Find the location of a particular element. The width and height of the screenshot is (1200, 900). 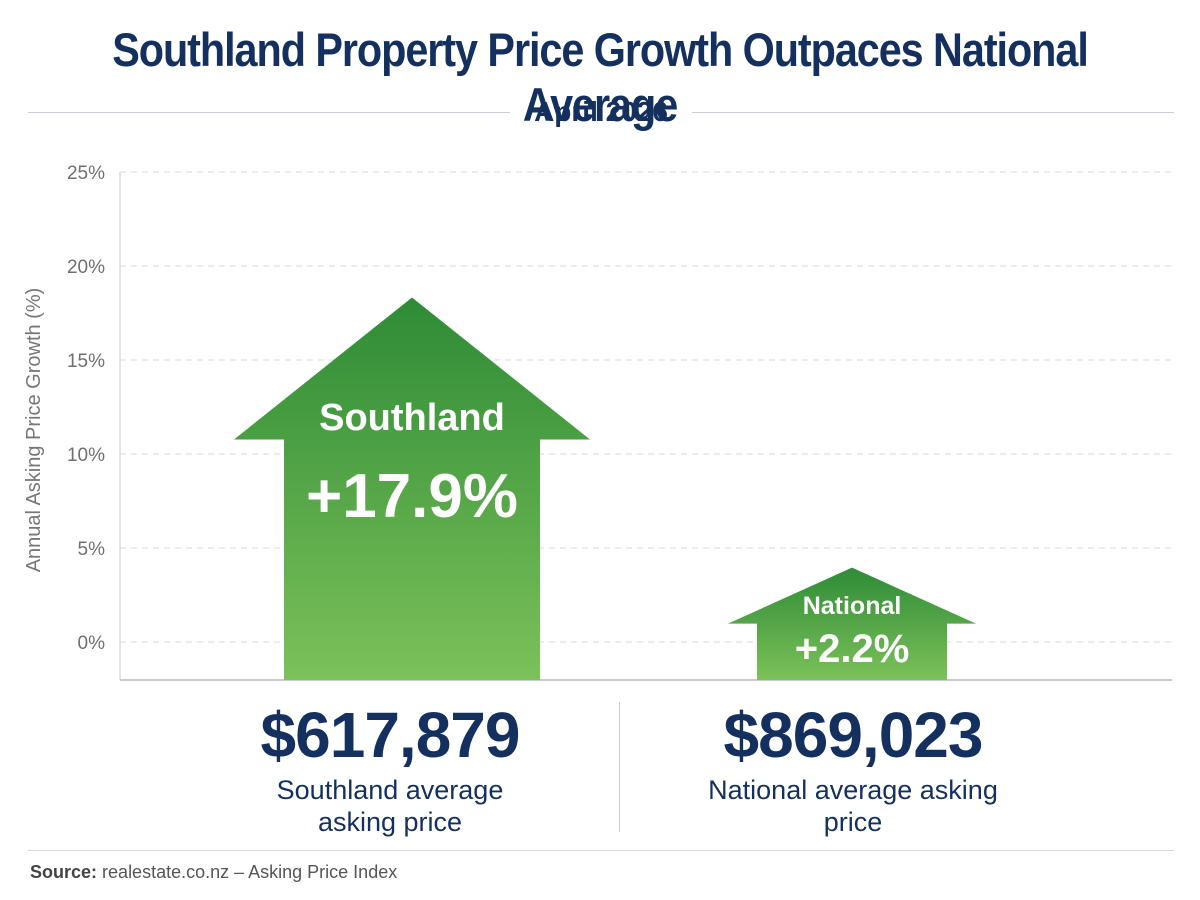

subtitle-rule-left is located at coordinates (269, 112).